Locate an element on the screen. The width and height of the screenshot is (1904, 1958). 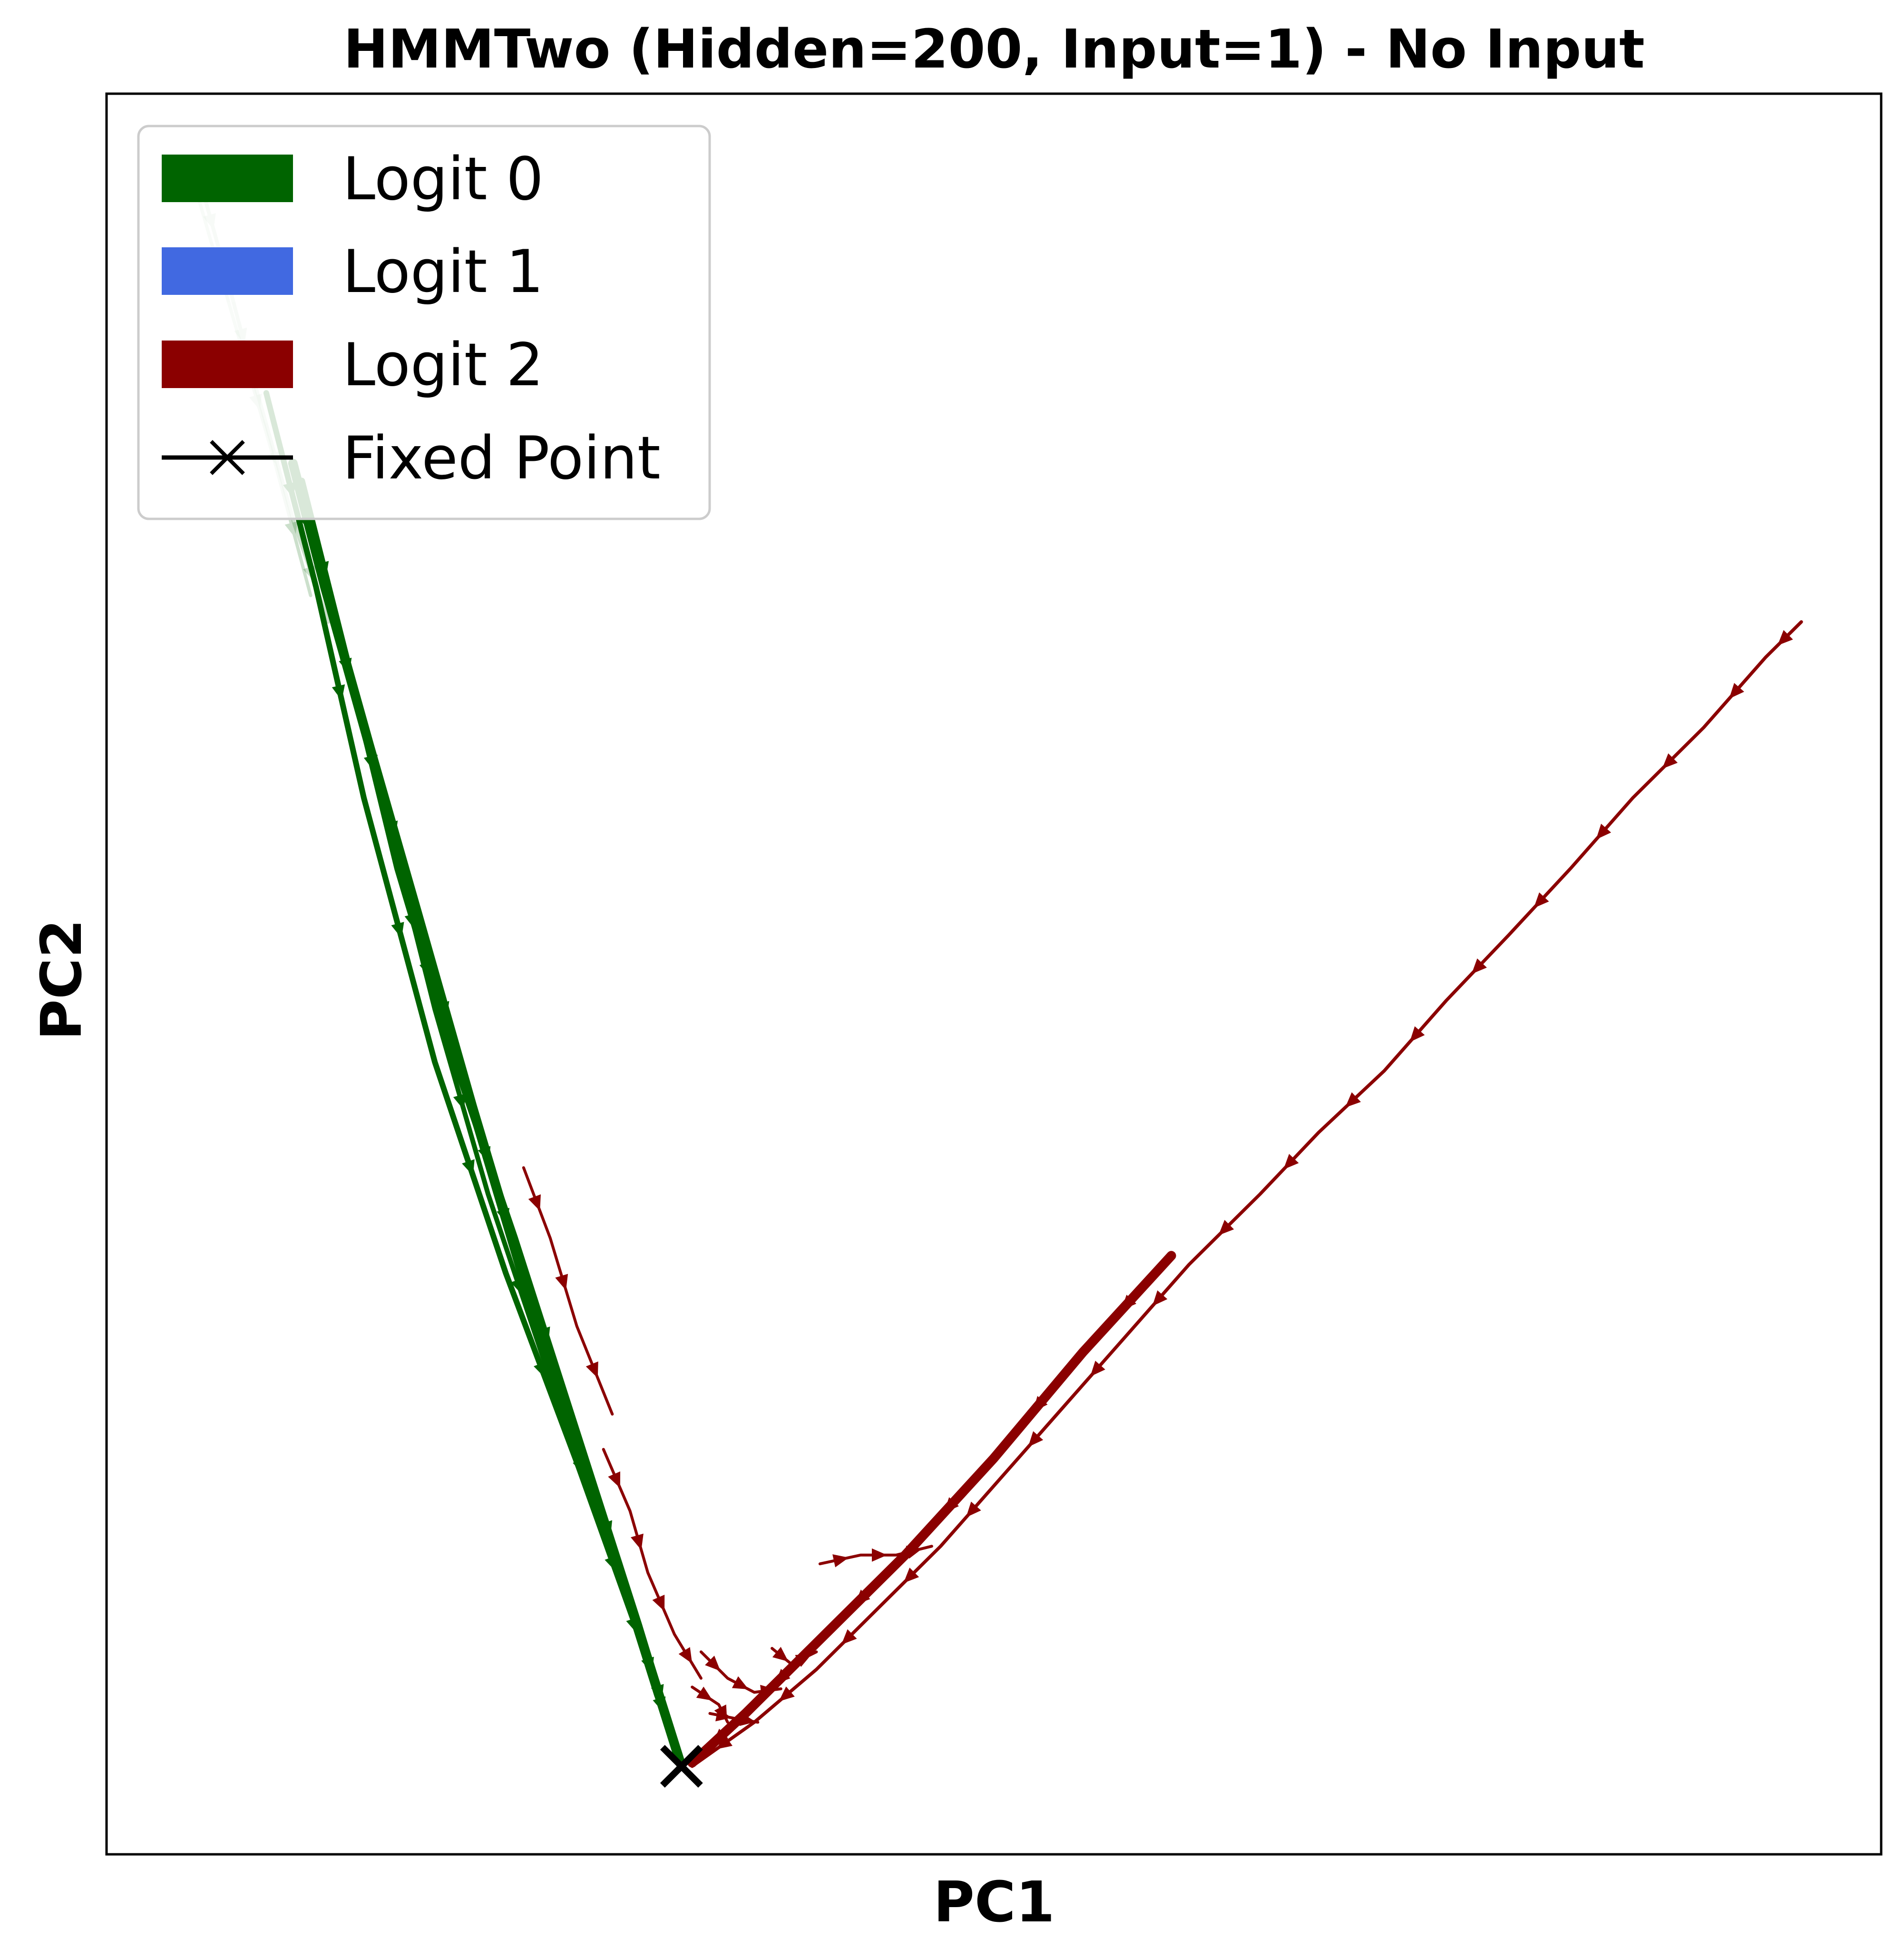
fixed-point-x-stroke is located at coordinates (681, 1766).